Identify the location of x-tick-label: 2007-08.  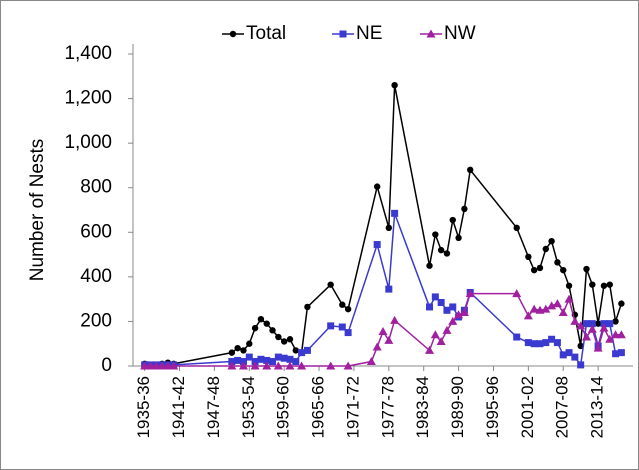
(562, 407).